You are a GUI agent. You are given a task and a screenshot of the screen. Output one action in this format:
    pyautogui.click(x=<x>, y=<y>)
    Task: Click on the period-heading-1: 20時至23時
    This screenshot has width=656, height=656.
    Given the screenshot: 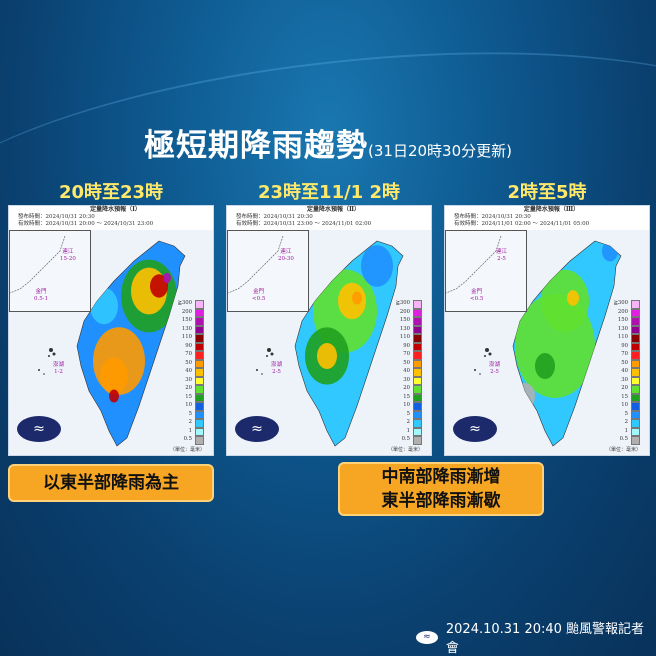 What is the action you would take?
    pyautogui.click(x=111, y=192)
    